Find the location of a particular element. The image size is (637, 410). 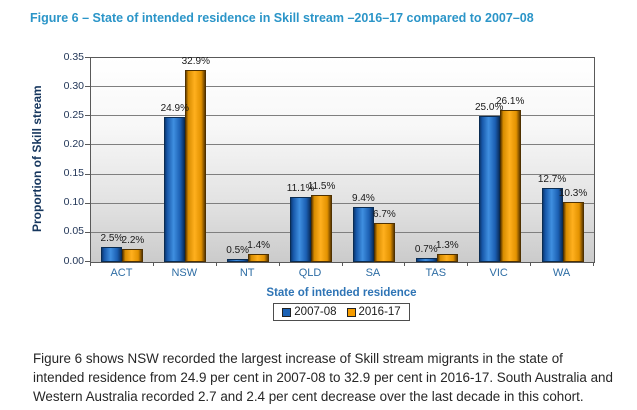

y-tick-label: 0.05 is located at coordinates (73, 231).